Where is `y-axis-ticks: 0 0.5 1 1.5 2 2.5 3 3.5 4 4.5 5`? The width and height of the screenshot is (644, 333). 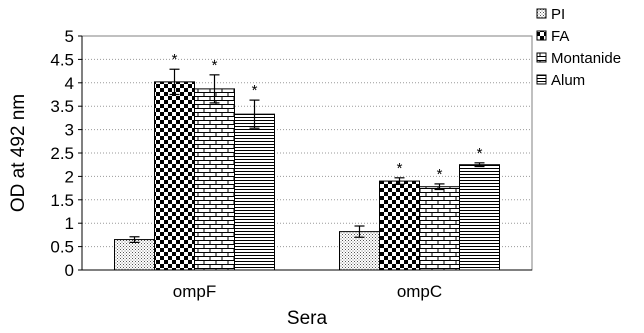
y-axis-ticks: 0 0.5 1 1.5 2 2.5 3 3.5 4 4.5 5 is located at coordinates (66, 153).